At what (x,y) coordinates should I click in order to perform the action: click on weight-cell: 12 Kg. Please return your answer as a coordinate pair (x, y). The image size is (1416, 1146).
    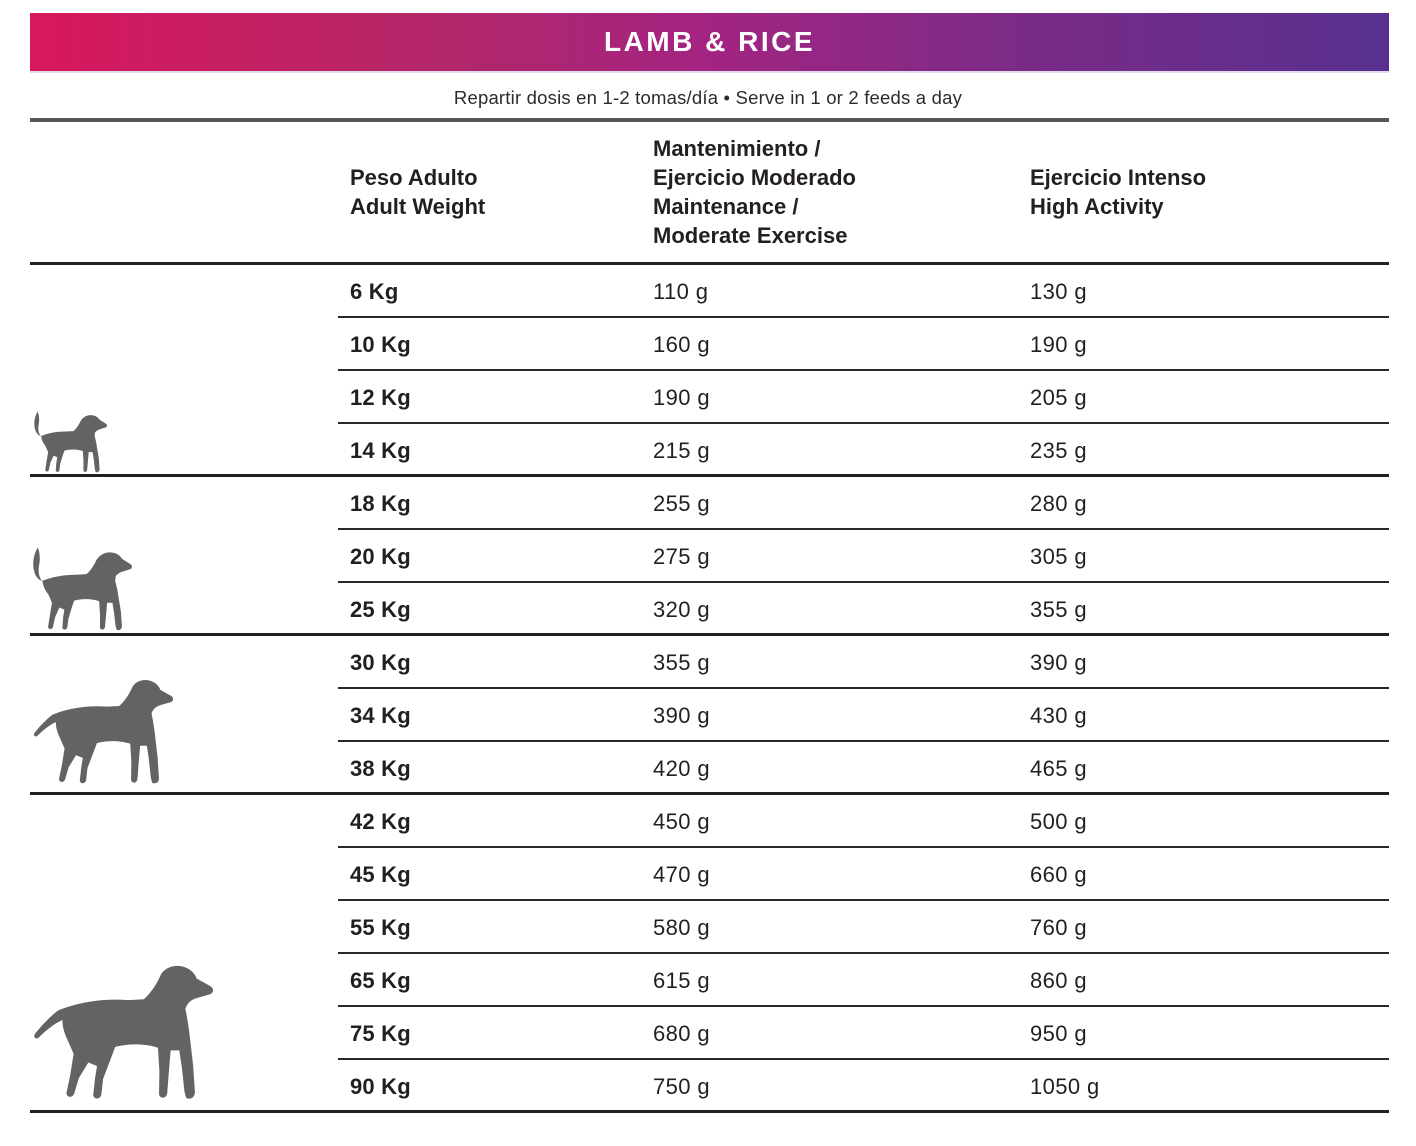
    Looking at the image, I should click on (380, 397).